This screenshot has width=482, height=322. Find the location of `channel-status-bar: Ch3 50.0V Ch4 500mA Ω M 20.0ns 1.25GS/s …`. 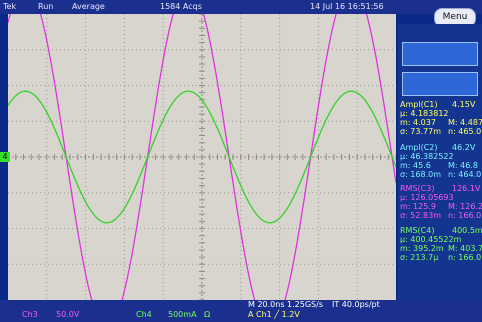

channel-status-bar: Ch3 50.0V Ch4 500mA Ω M 20.0ns 1.25GS/s … is located at coordinates (241, 311).